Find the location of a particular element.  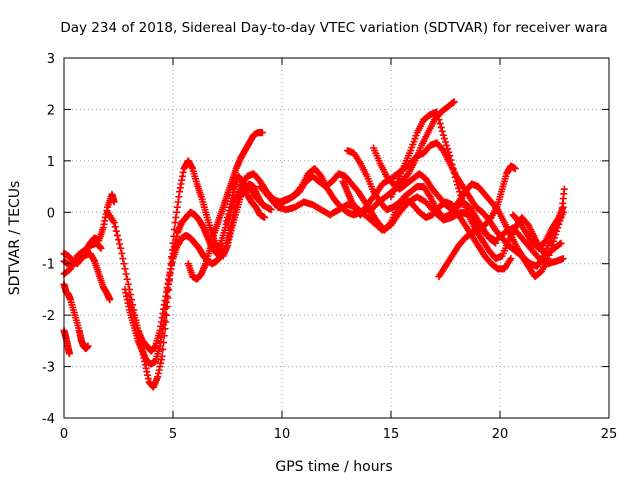

y-tick-label: 3 is located at coordinates (51, 59).